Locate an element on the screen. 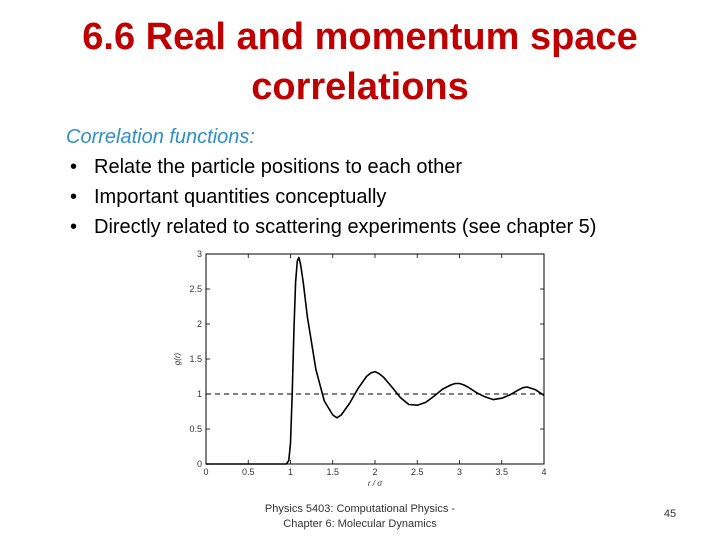 The height and width of the screenshot is (540, 720). x-axis-label: r / σ is located at coordinates (375, 483).